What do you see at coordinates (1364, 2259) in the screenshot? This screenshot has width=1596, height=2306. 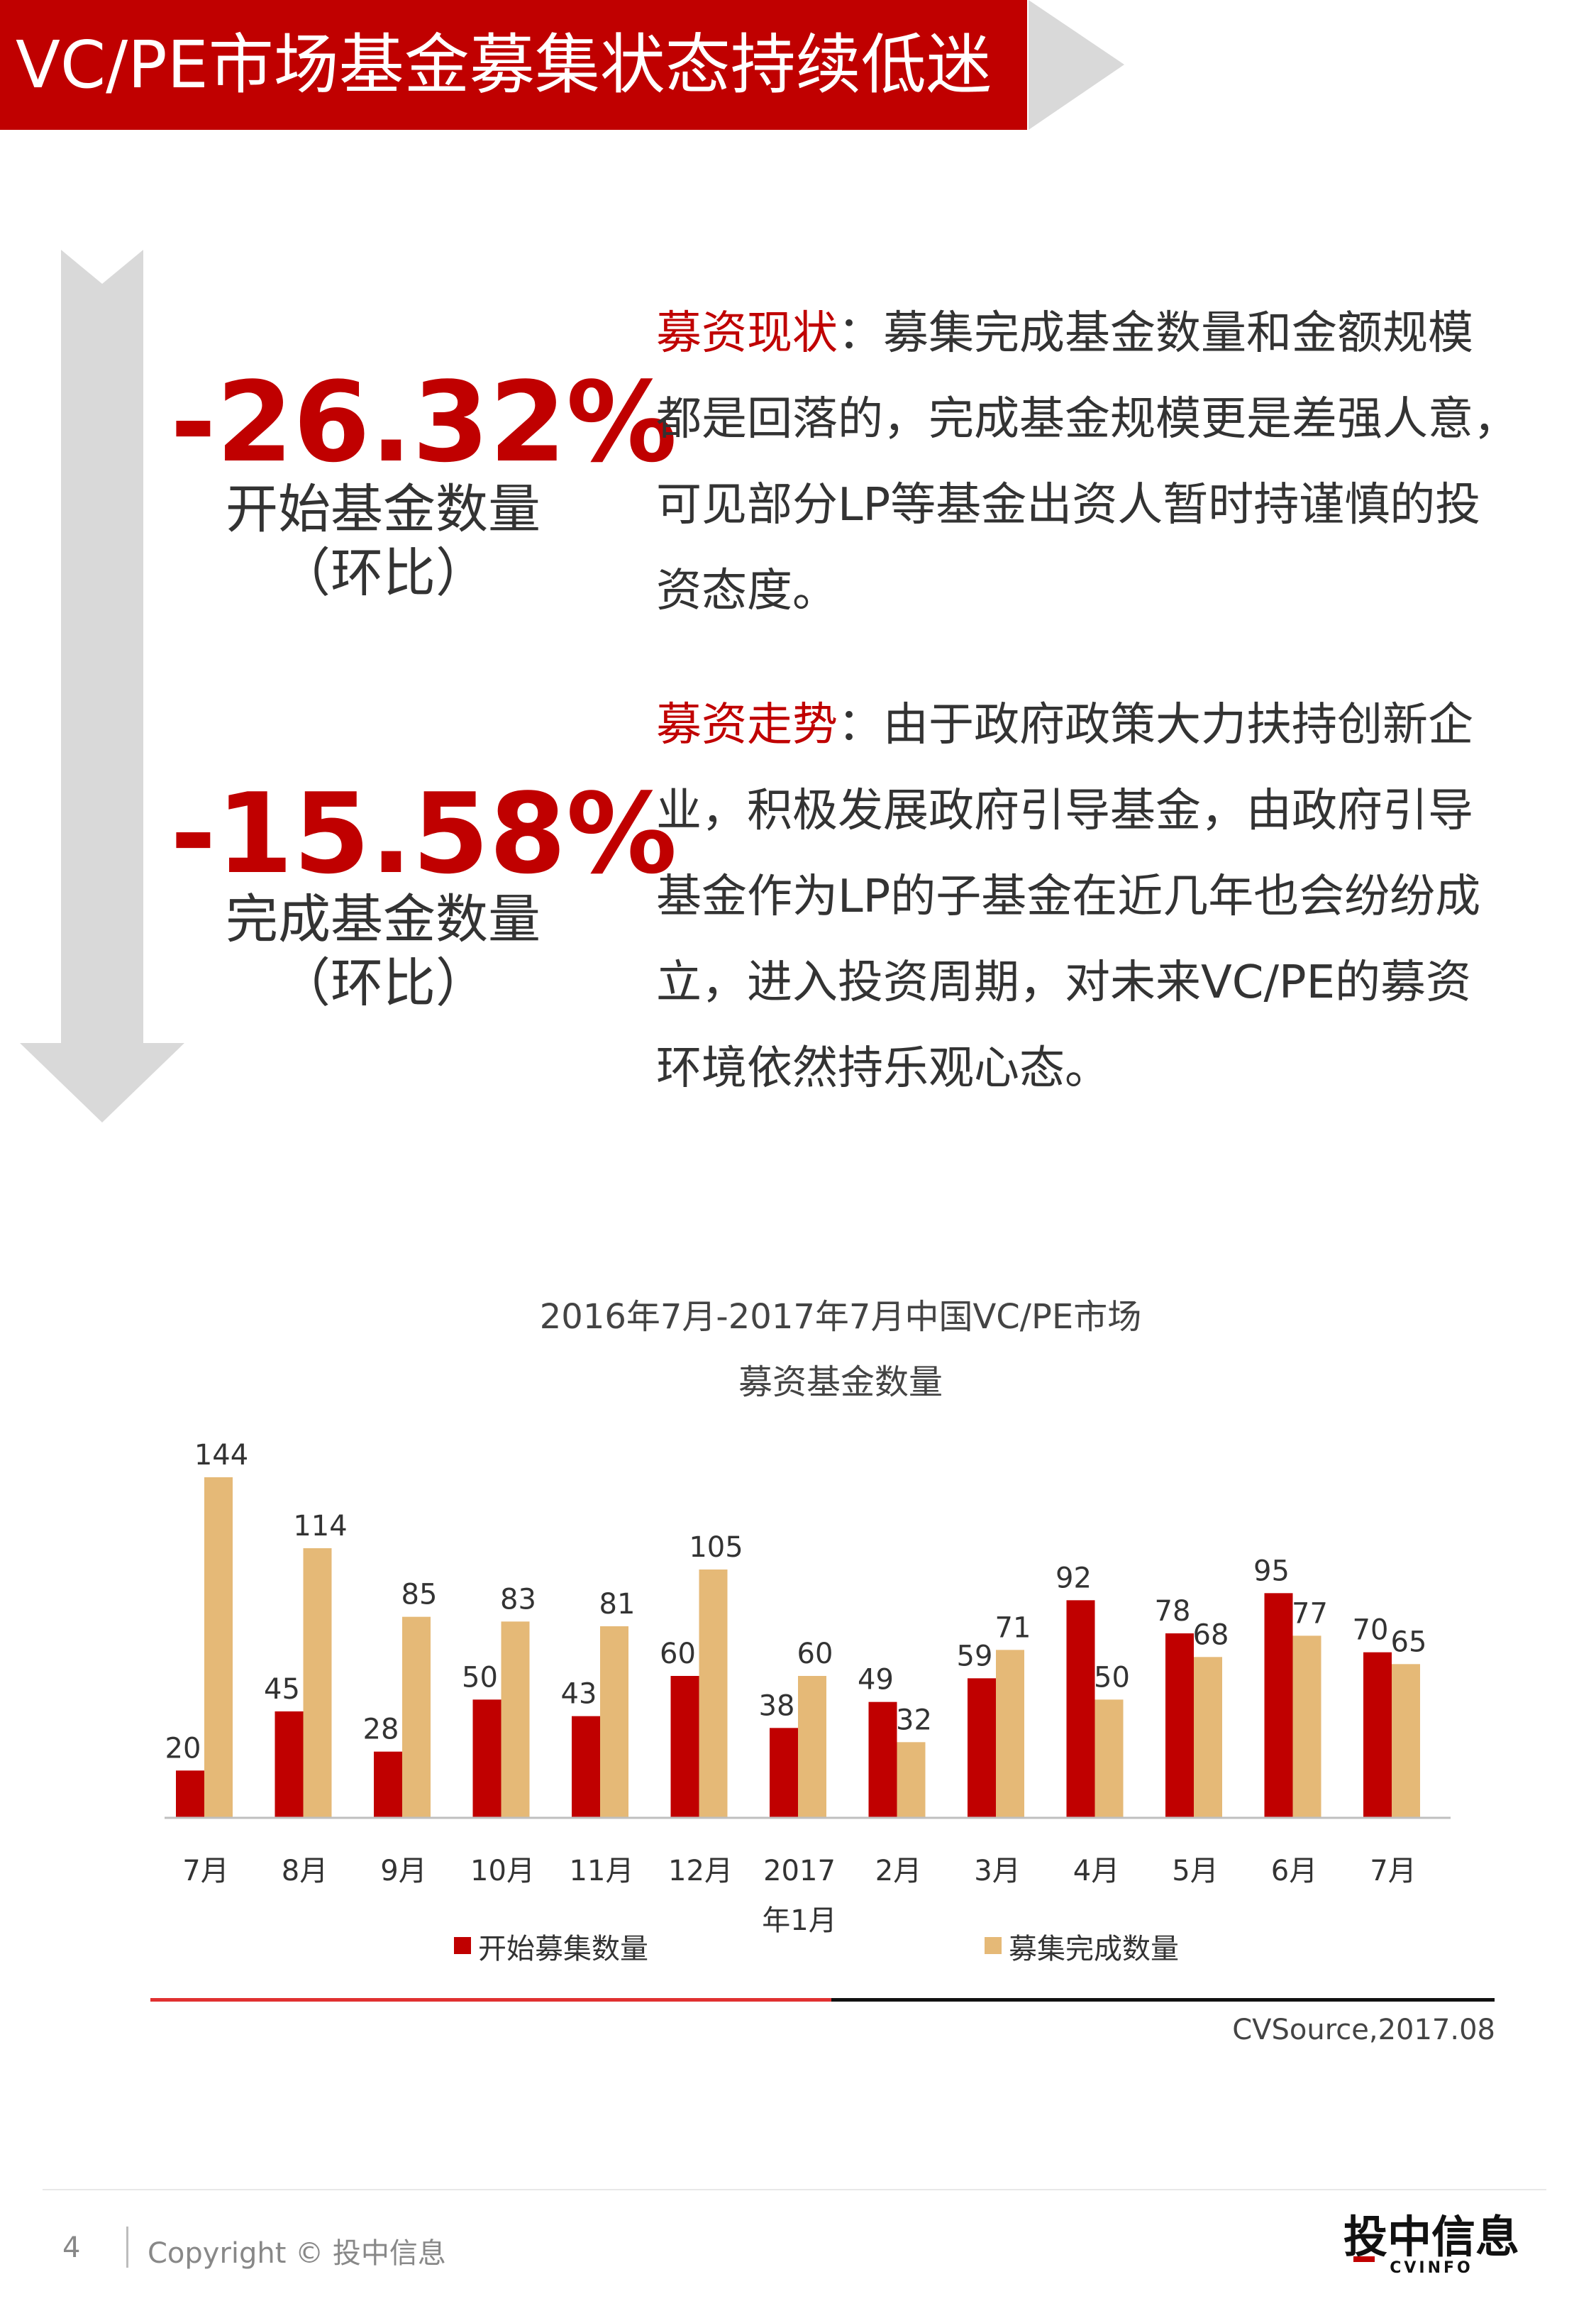 I see `logo-accent-bar` at bounding box center [1364, 2259].